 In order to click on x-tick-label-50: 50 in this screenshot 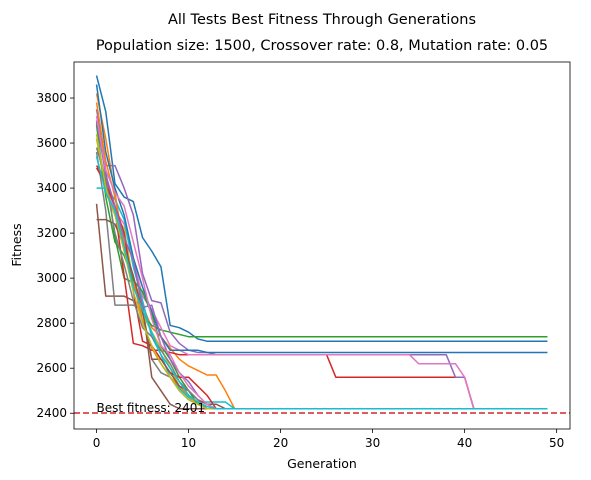, I will do `click(556, 443)`.